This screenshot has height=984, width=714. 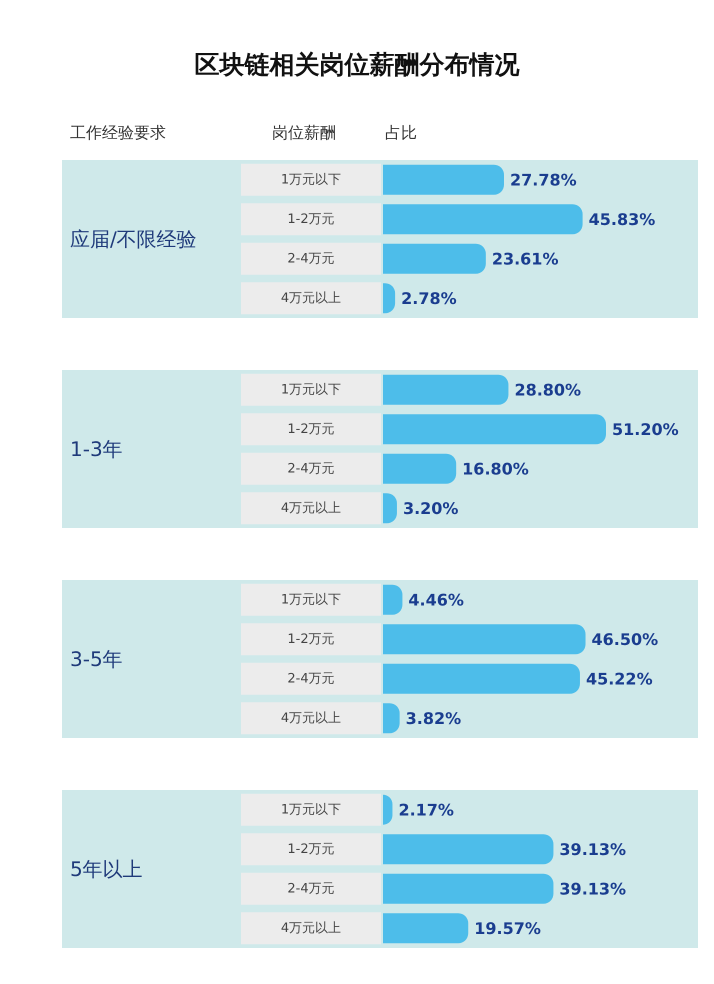 What do you see at coordinates (436, 600) in the screenshot?
I see `data-label: 4.46%` at bounding box center [436, 600].